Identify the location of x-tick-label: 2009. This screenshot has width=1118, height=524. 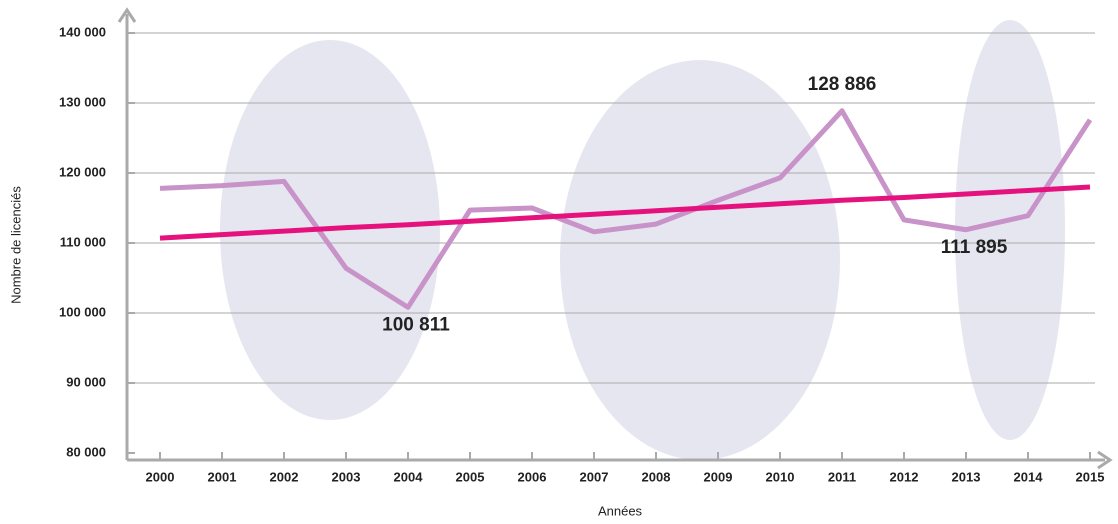
(718, 476).